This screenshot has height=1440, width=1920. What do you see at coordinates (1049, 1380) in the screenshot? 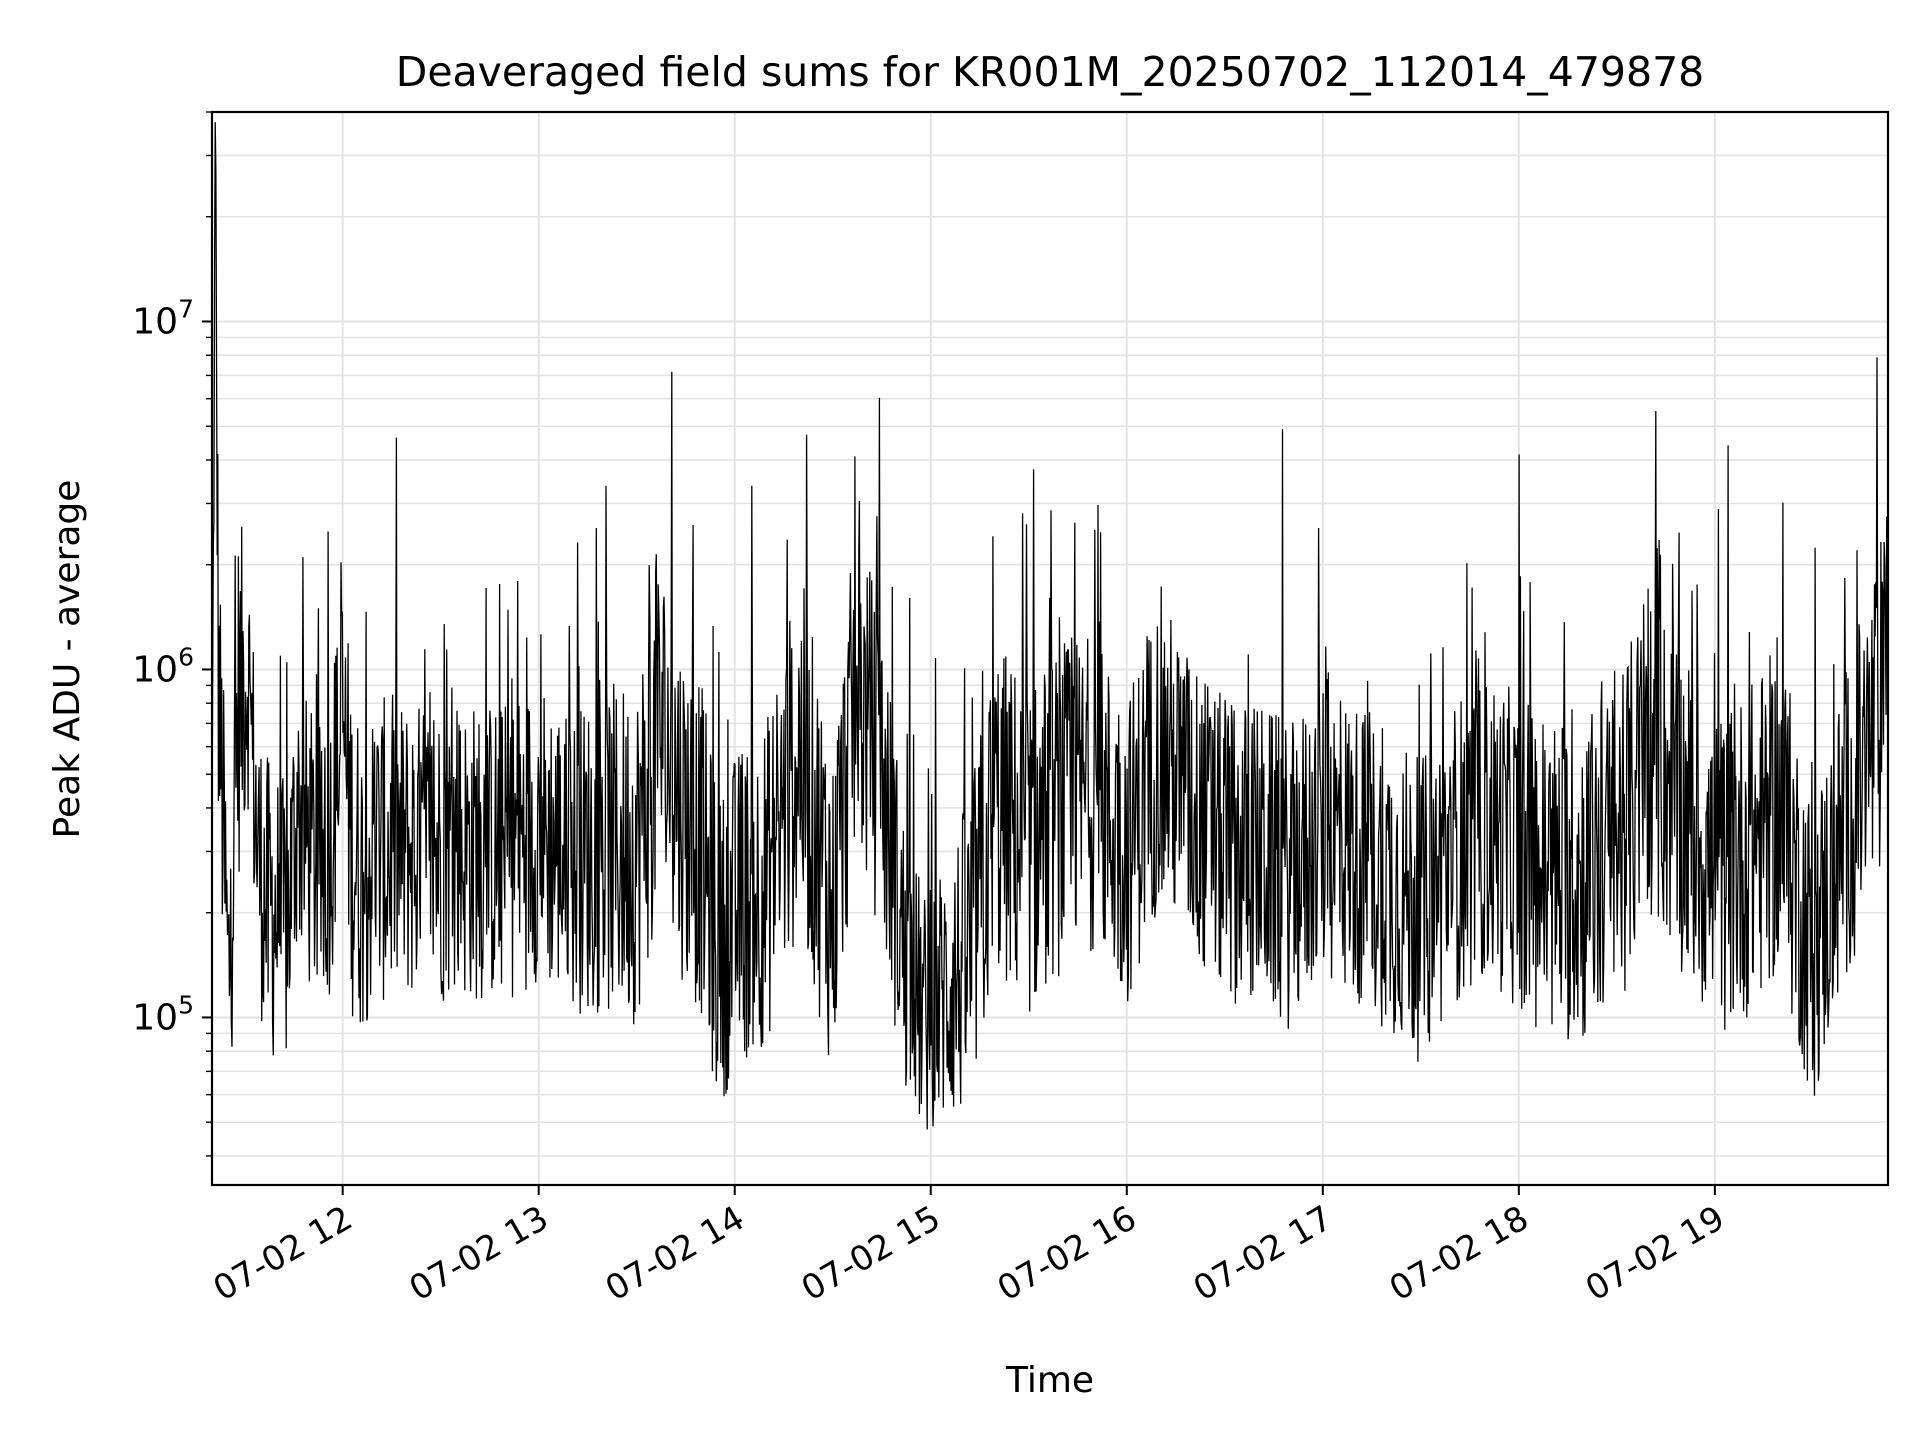
I see `x-axis-label: Time` at bounding box center [1049, 1380].